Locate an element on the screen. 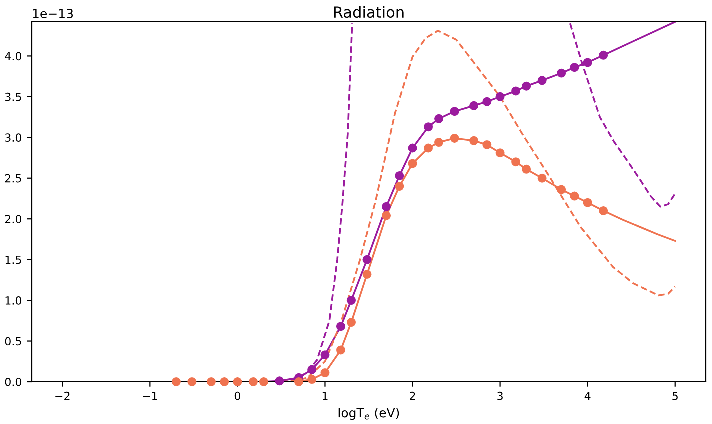  x-tick-label: 5 is located at coordinates (675, 396).